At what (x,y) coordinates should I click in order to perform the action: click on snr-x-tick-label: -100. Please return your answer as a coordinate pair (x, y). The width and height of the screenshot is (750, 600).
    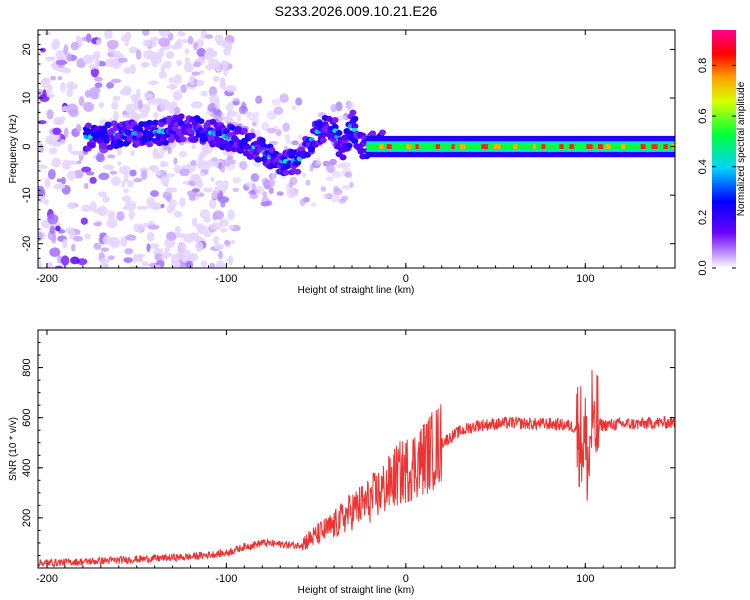
    Looking at the image, I should click on (226, 579).